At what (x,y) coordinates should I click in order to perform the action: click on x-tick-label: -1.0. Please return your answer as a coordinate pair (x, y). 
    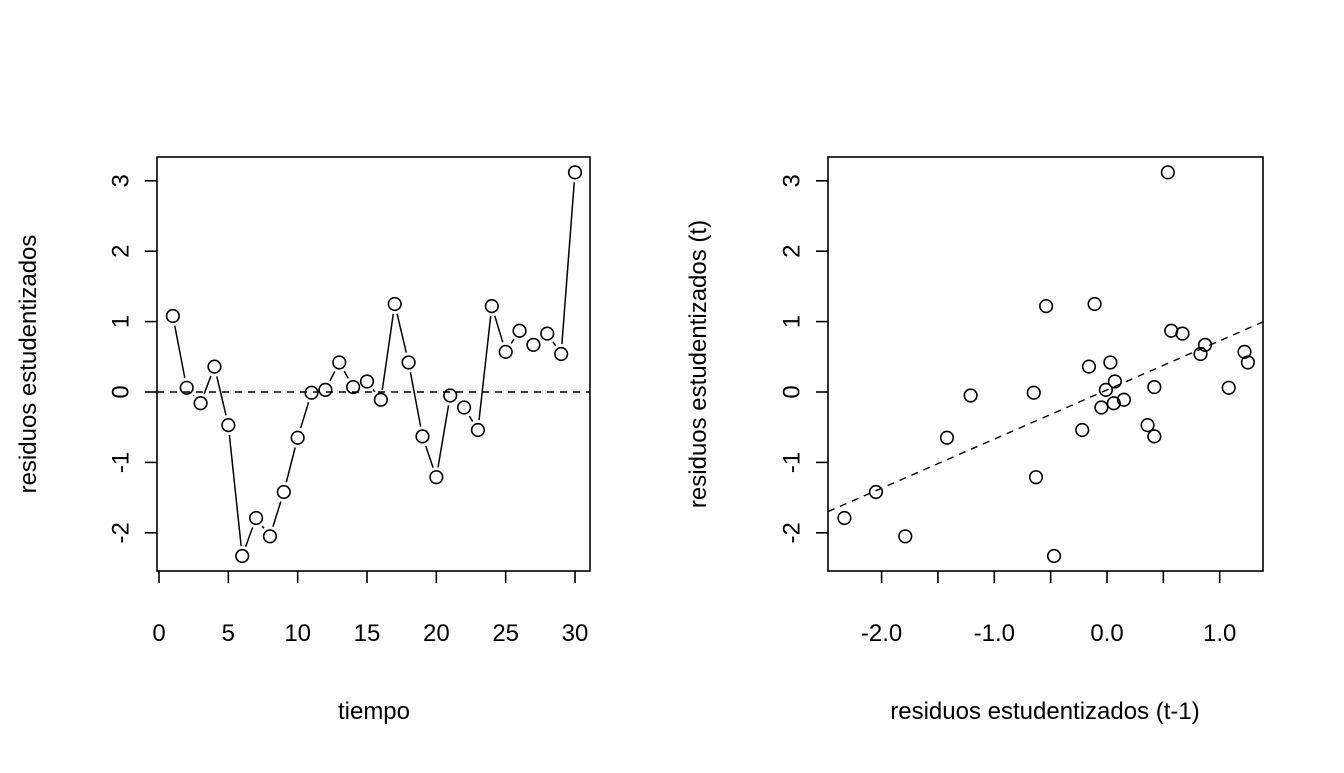
    Looking at the image, I should click on (994, 633).